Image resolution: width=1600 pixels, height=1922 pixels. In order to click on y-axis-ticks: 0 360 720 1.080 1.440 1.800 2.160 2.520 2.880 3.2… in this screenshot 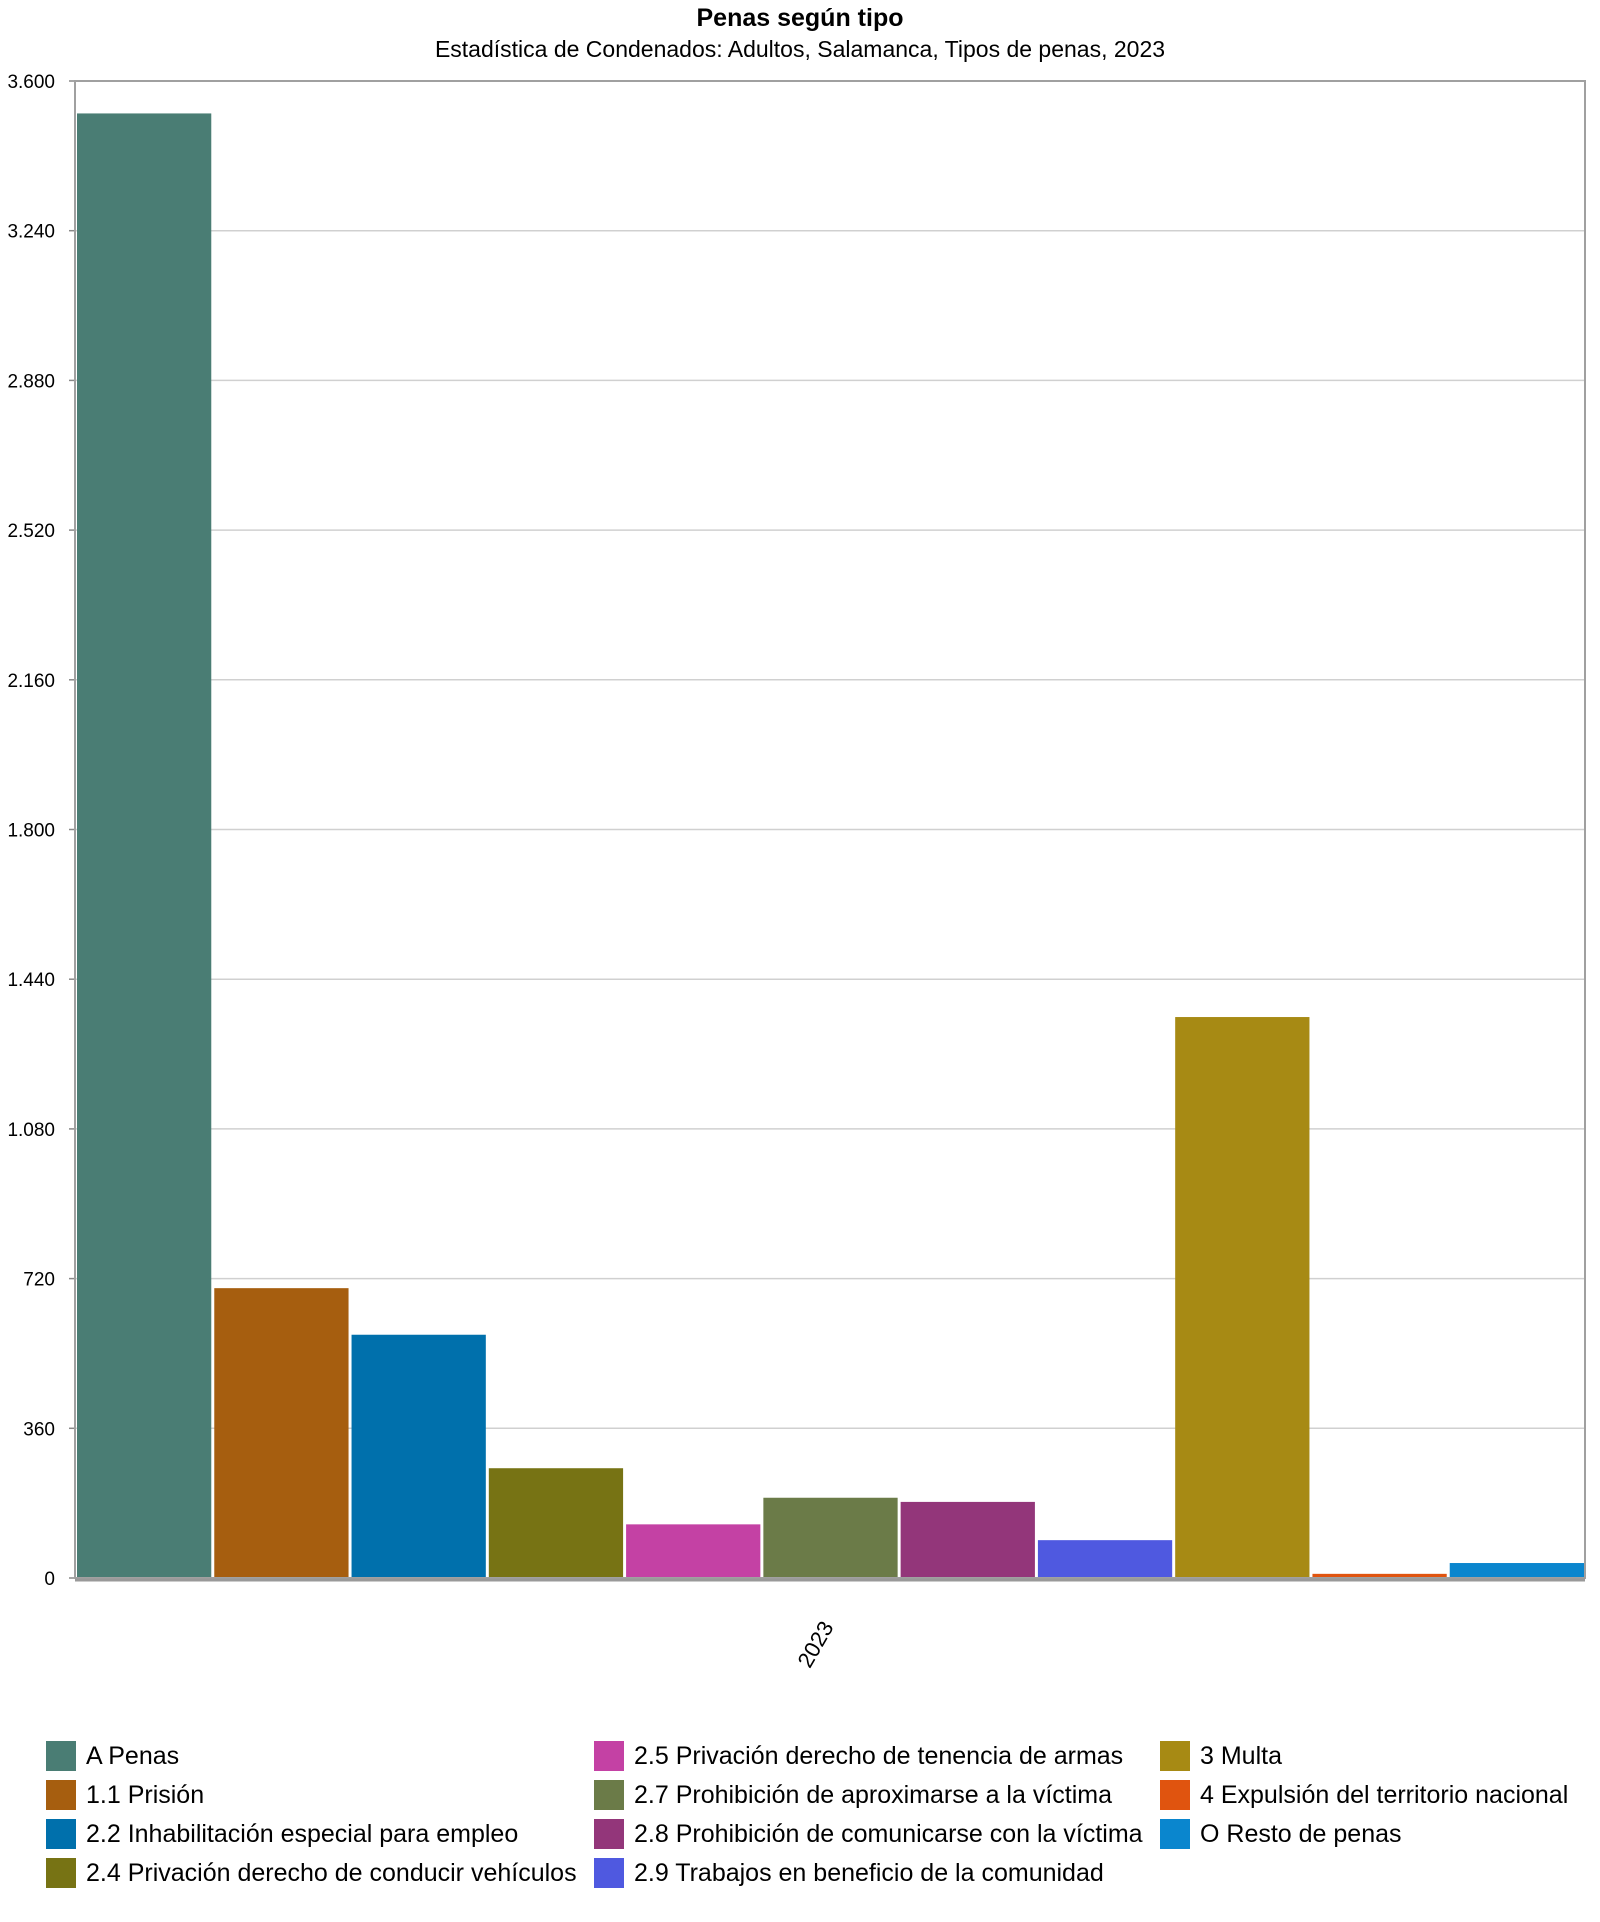, I will do `click(41, 831)`.